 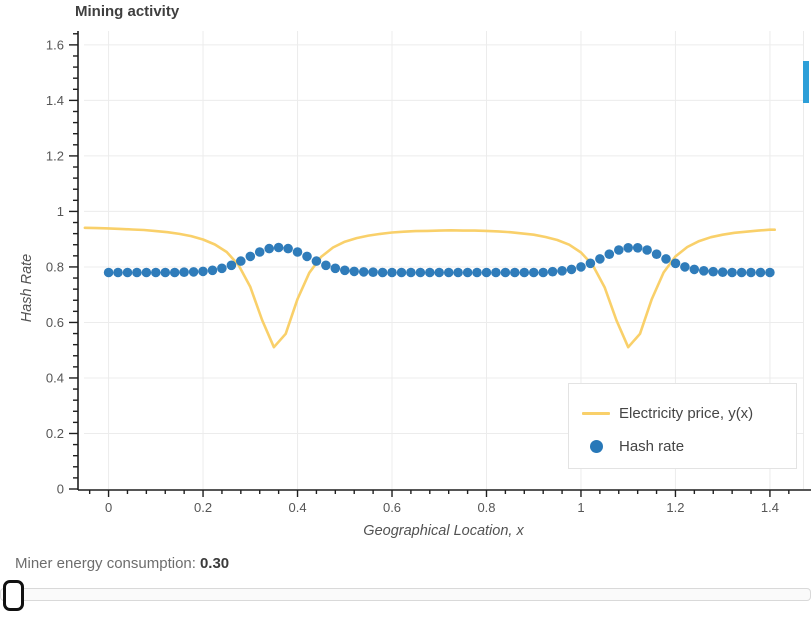 What do you see at coordinates (443, 531) in the screenshot?
I see `x-axis-title: Geographical Location, x` at bounding box center [443, 531].